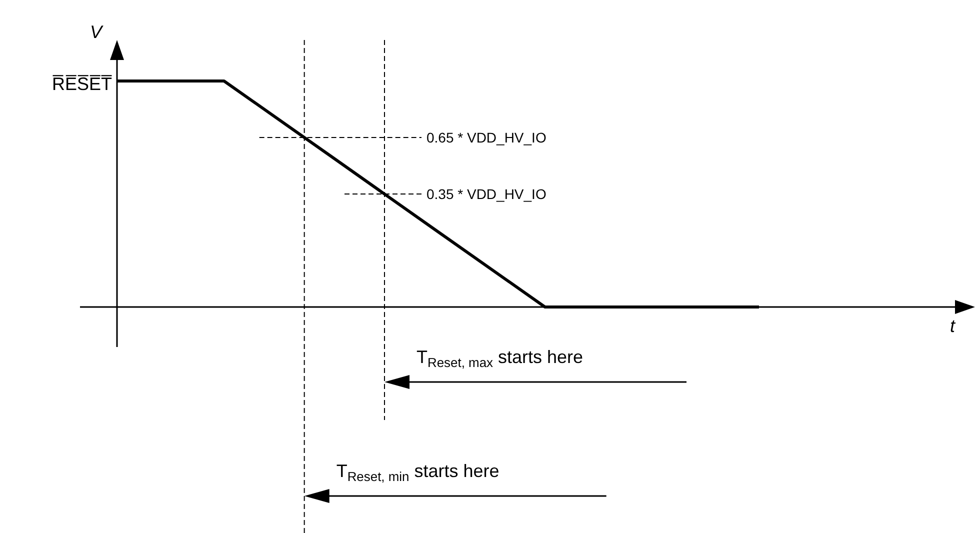 The height and width of the screenshot is (533, 977). What do you see at coordinates (500, 358) in the screenshot?
I see `text: T$_{Reset, max}$ starts here` at bounding box center [500, 358].